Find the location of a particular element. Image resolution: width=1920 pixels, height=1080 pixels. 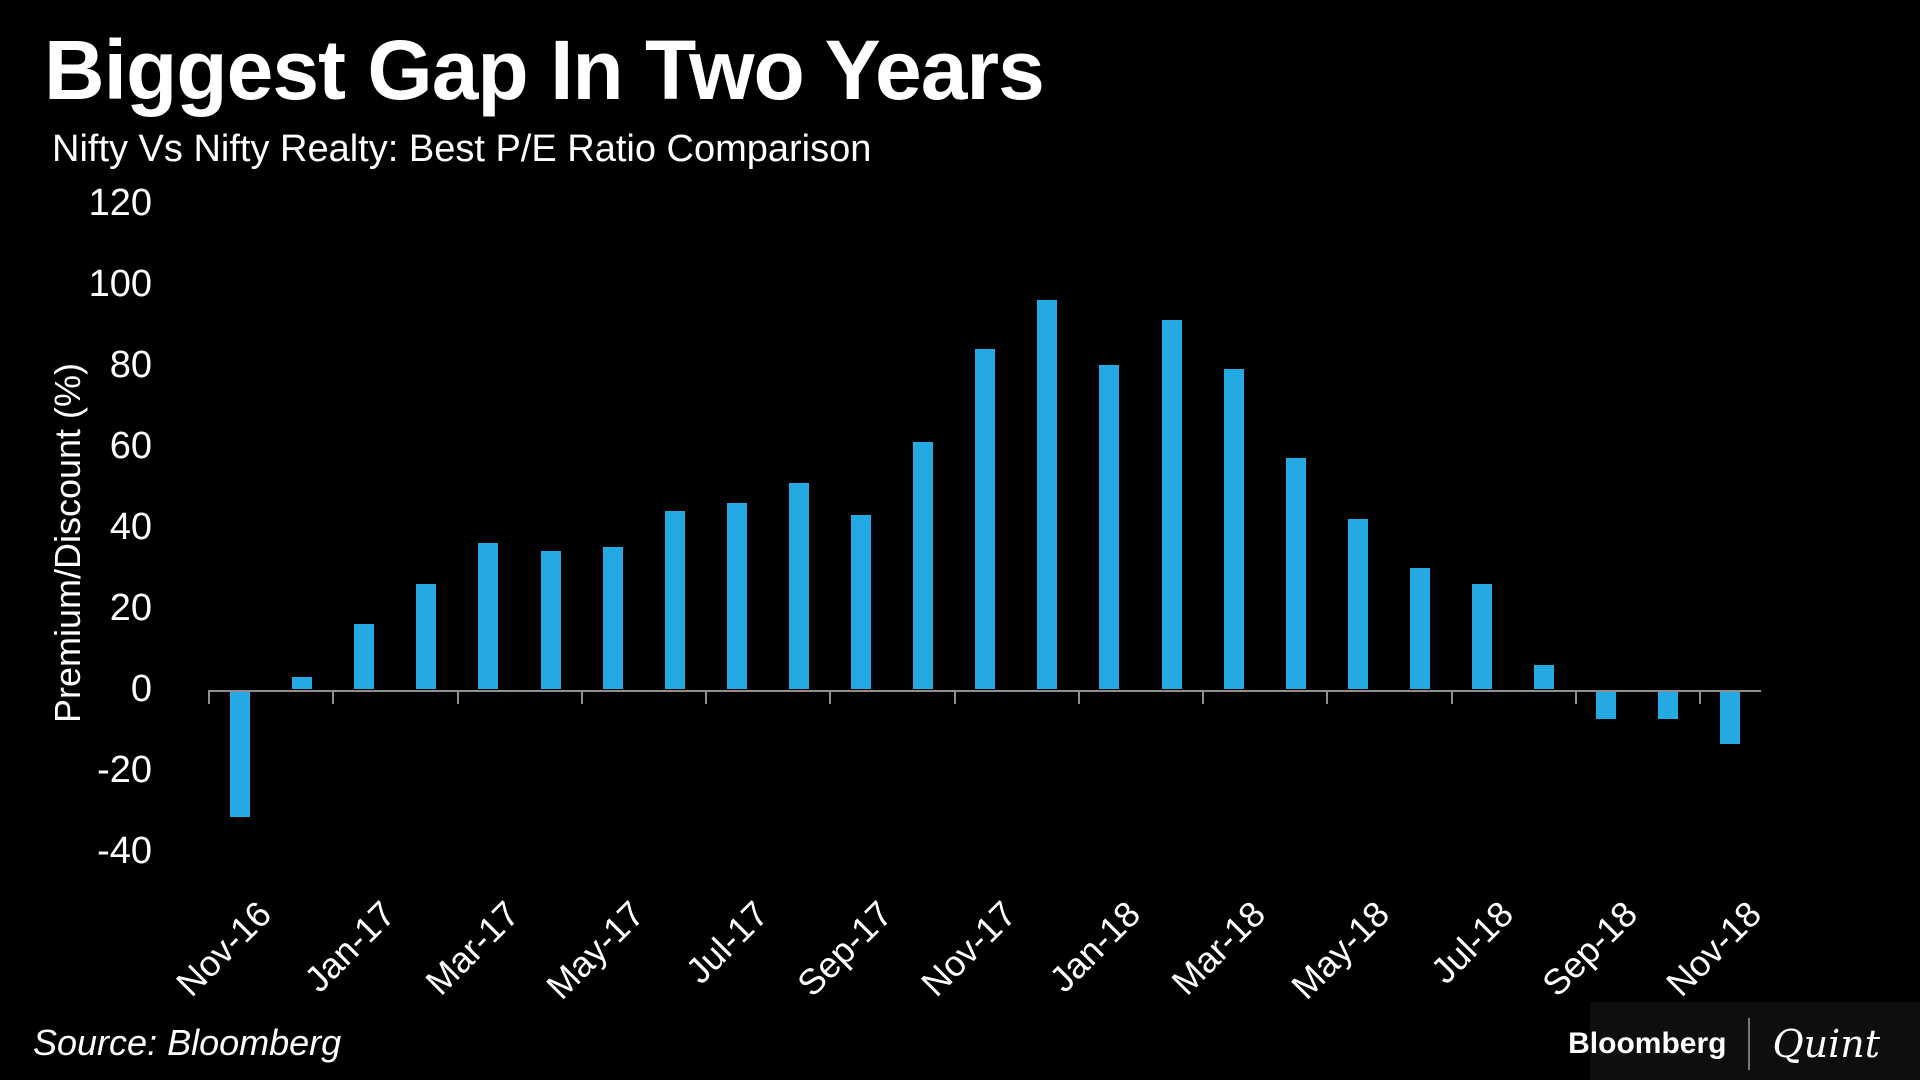

x-tick-label: Sep-17 is located at coordinates (844, 949).